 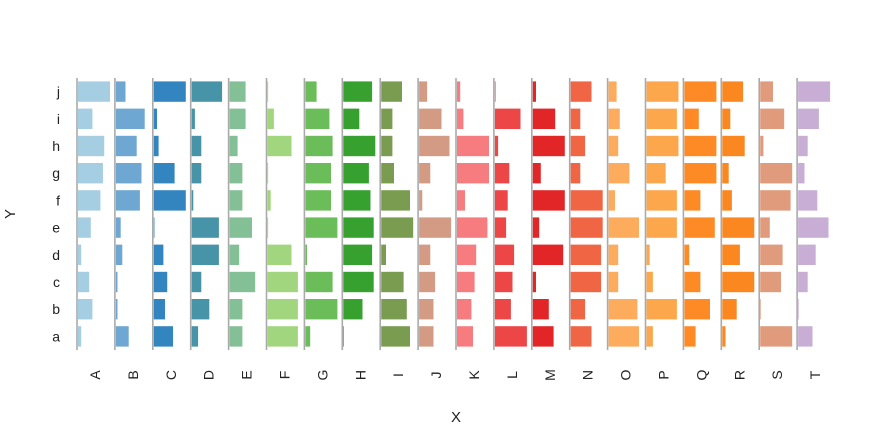 I want to click on x-tick-label-N: N, so click(x=588, y=375).